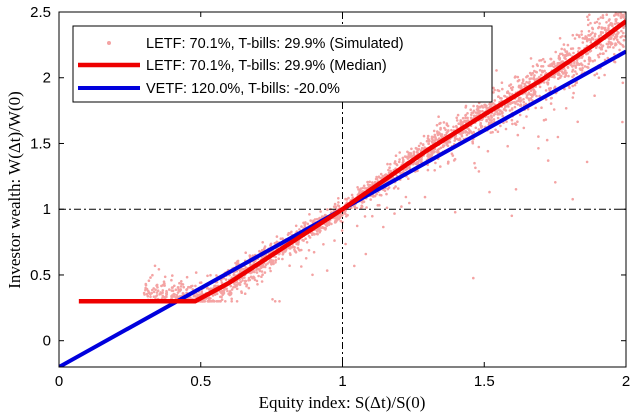 Image resolution: width=631 pixels, height=415 pixels. I want to click on x-tick-label: 1, so click(342, 381).